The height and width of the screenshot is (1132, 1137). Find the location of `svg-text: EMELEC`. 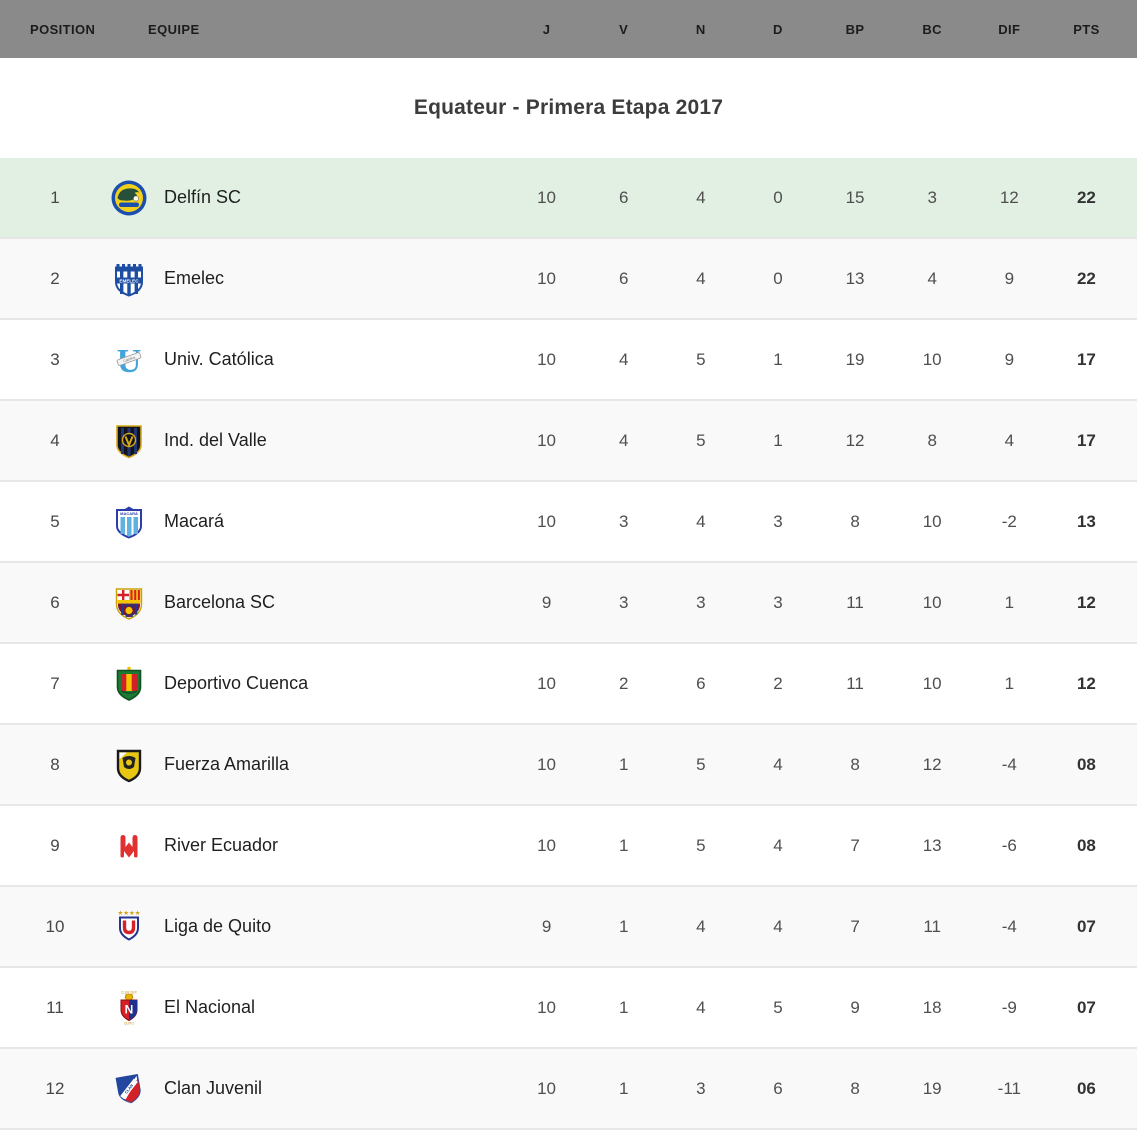

svg-text: EMELEC is located at coordinates (129, 280).